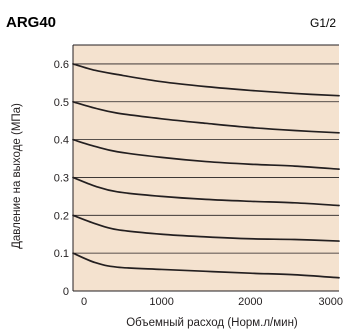  What do you see at coordinates (61, 216) in the screenshot?
I see `y-tick-label-2: 0.2` at bounding box center [61, 216].